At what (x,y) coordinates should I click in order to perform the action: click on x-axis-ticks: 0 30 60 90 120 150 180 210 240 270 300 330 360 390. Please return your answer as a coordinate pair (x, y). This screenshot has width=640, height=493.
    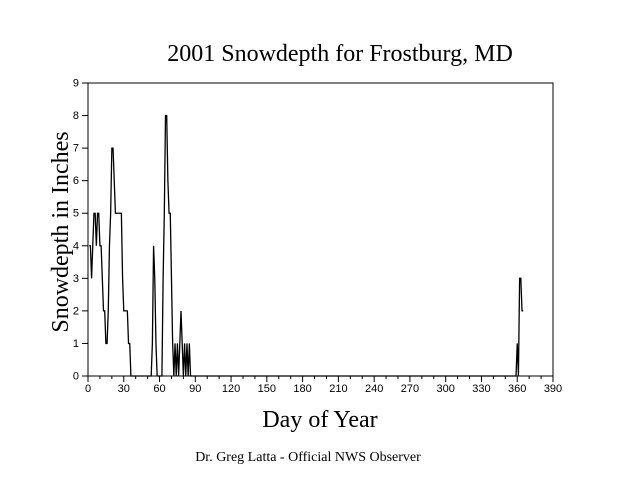
    Looking at the image, I should click on (323, 385).